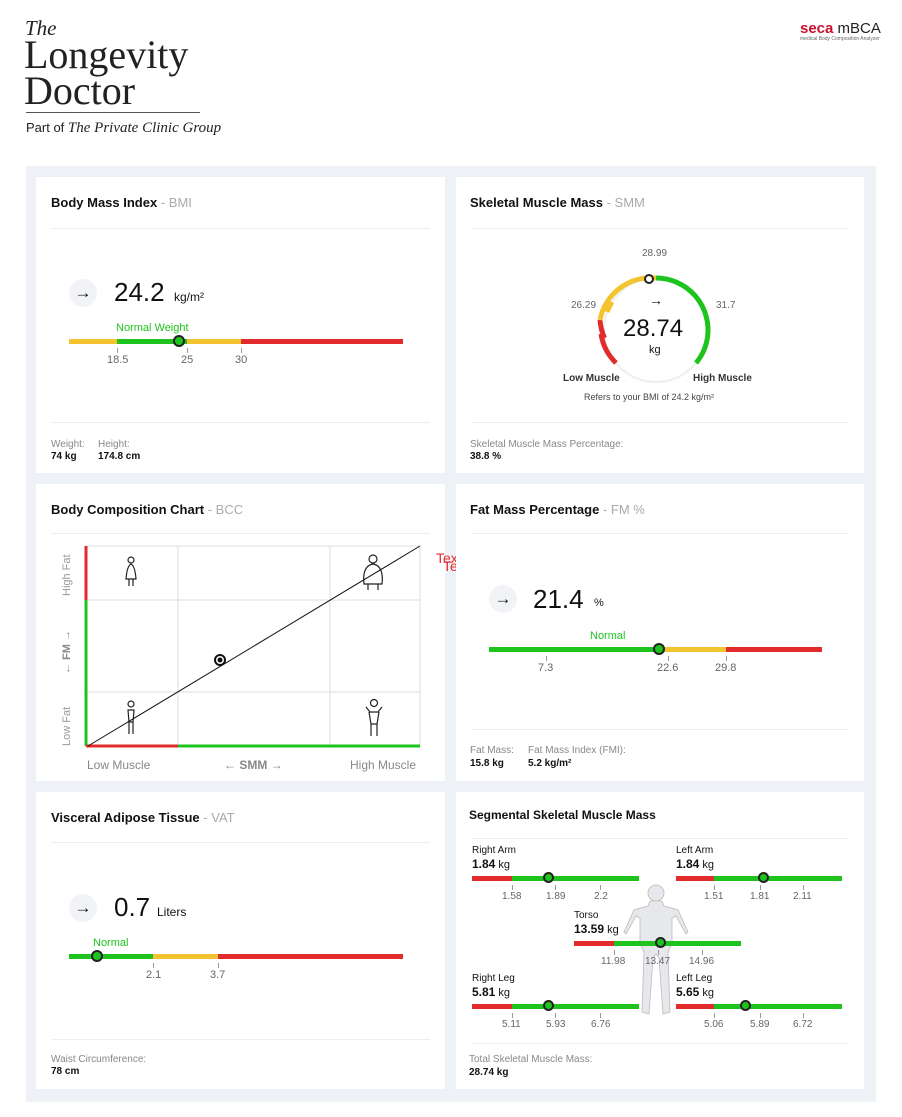  What do you see at coordinates (562, 815) in the screenshot?
I see `ssm-title: Segmental Skeletal Muscle Mass` at bounding box center [562, 815].